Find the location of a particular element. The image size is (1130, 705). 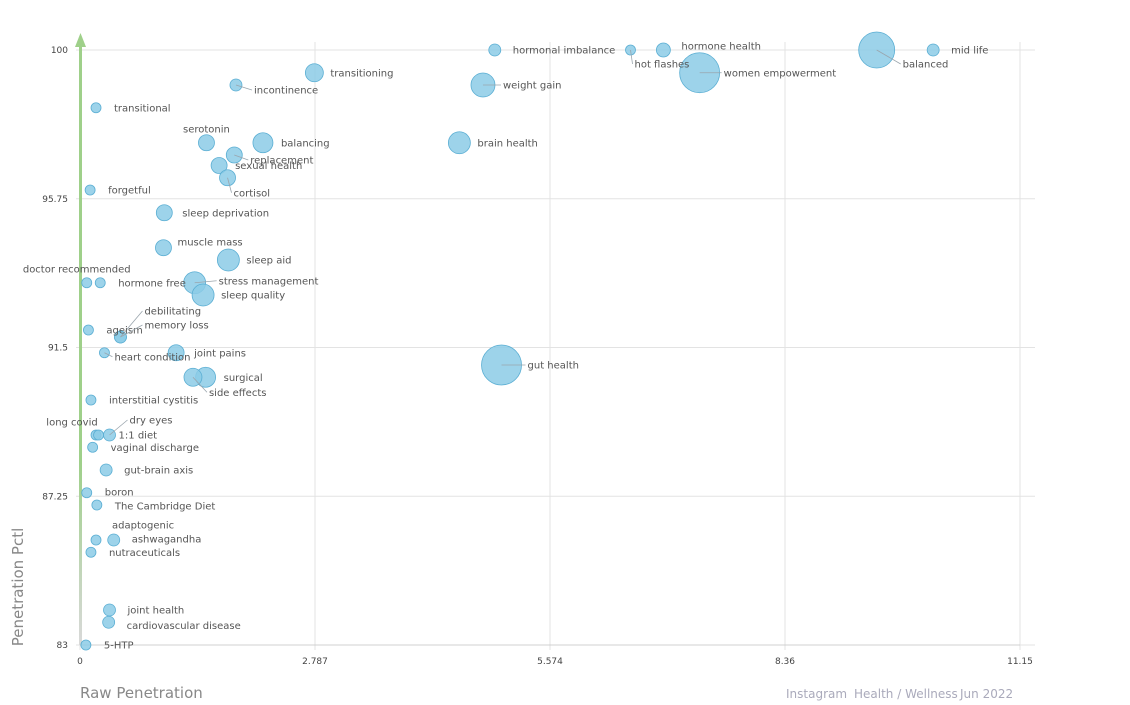

data-label: balanced is located at coordinates (926, 65).